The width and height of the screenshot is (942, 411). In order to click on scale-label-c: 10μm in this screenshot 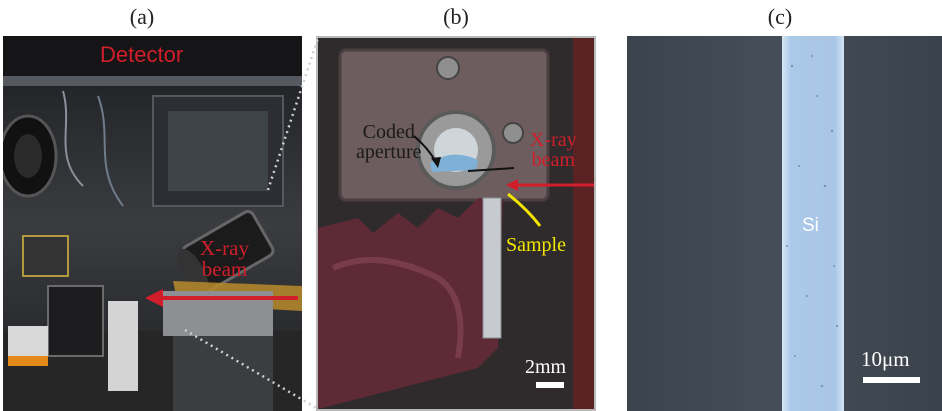, I will do `click(885, 359)`.